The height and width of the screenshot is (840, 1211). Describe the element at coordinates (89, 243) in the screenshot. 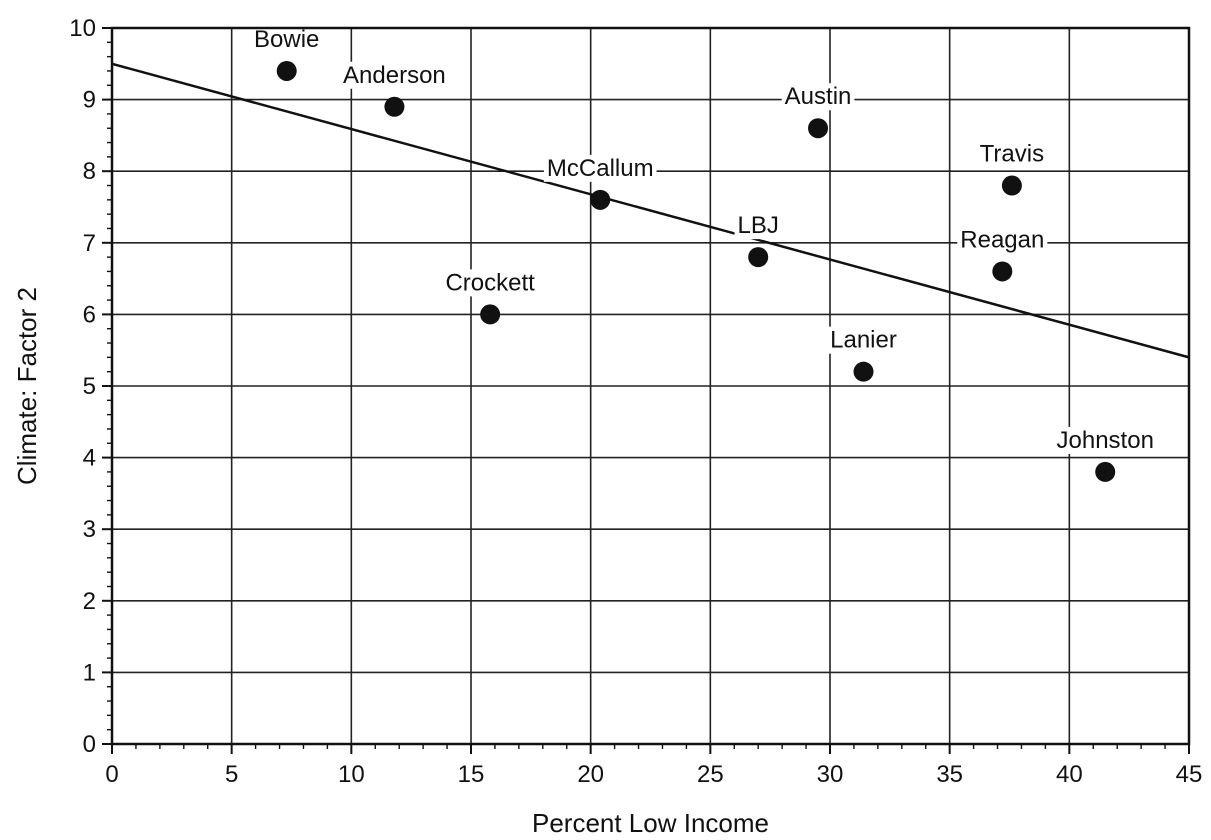

I see `y-tick-label: 7` at that location.